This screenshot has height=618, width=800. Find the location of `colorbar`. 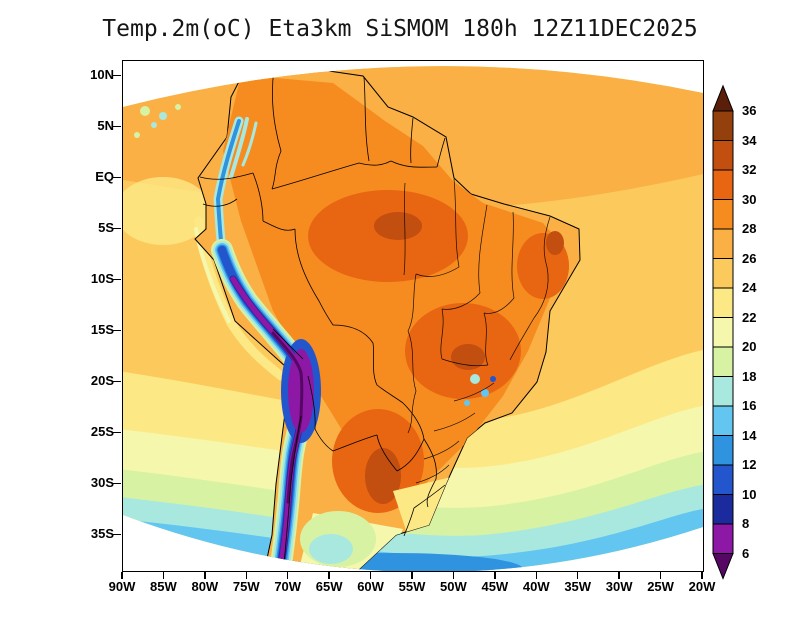

colorbar is located at coordinates (723, 332).